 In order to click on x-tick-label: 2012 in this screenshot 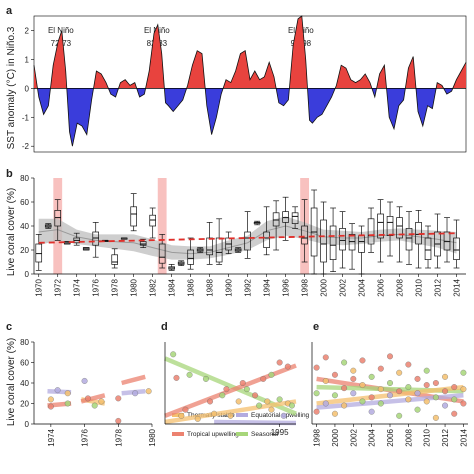, I will do `click(438, 287)`.